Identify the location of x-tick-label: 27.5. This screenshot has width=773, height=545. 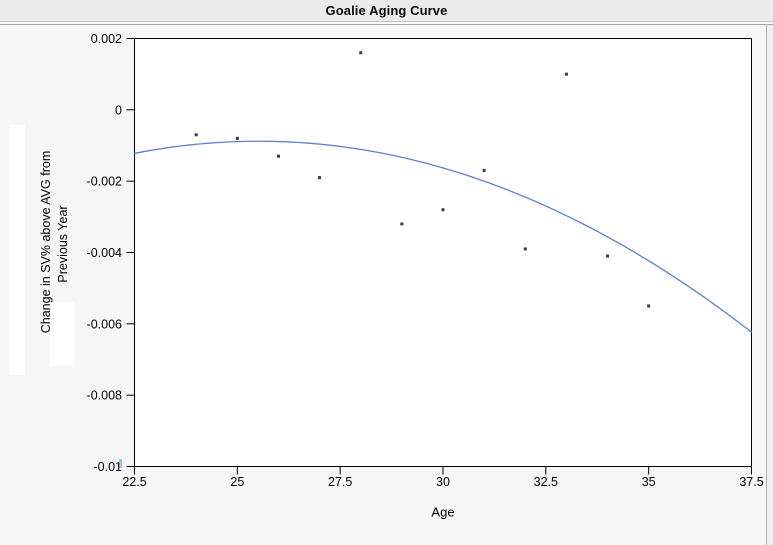
(340, 482).